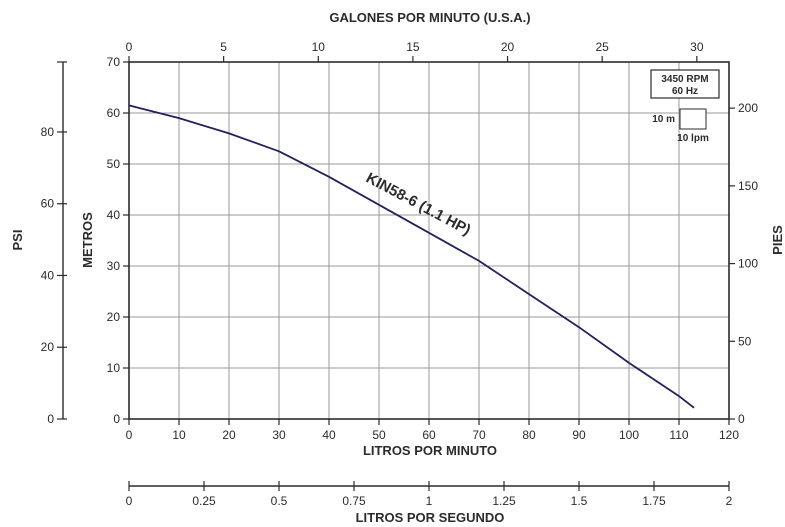 The width and height of the screenshot is (785, 527). I want to click on bottom-outer-axis-title: LITROS POR SEGUNDO, so click(430, 517).